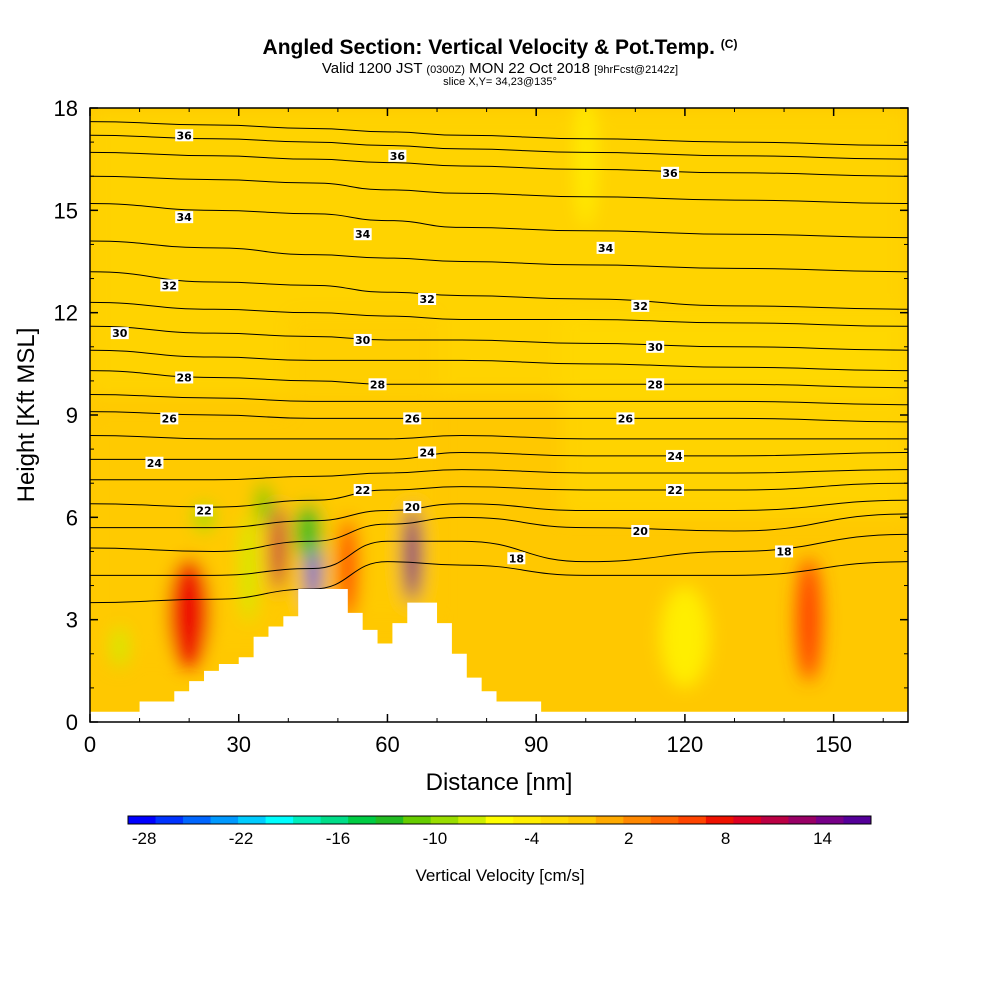 This screenshot has height=1000, width=1000. Describe the element at coordinates (363, 234) in the screenshot. I see `contour-label-text: 34` at that location.